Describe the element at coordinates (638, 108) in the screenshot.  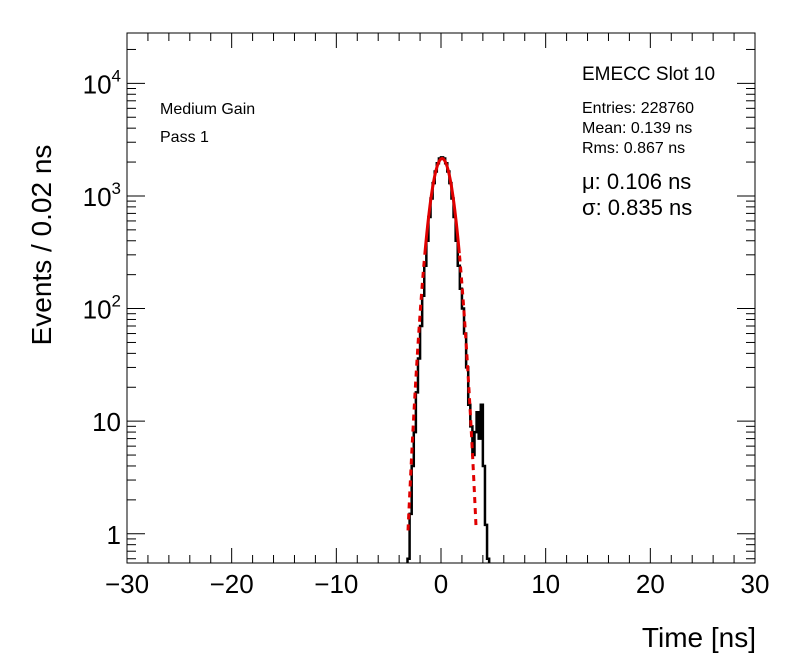
I see `stat-entries: Entries: 228760` at that location.